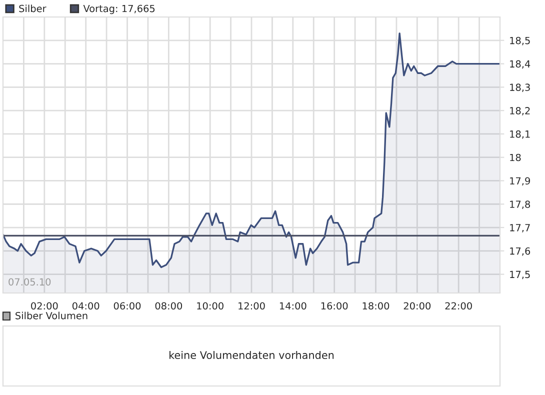 This screenshot has width=545, height=395. What do you see at coordinates (520, 204) in the screenshot?
I see `y-tick-label: 17,8` at bounding box center [520, 204].